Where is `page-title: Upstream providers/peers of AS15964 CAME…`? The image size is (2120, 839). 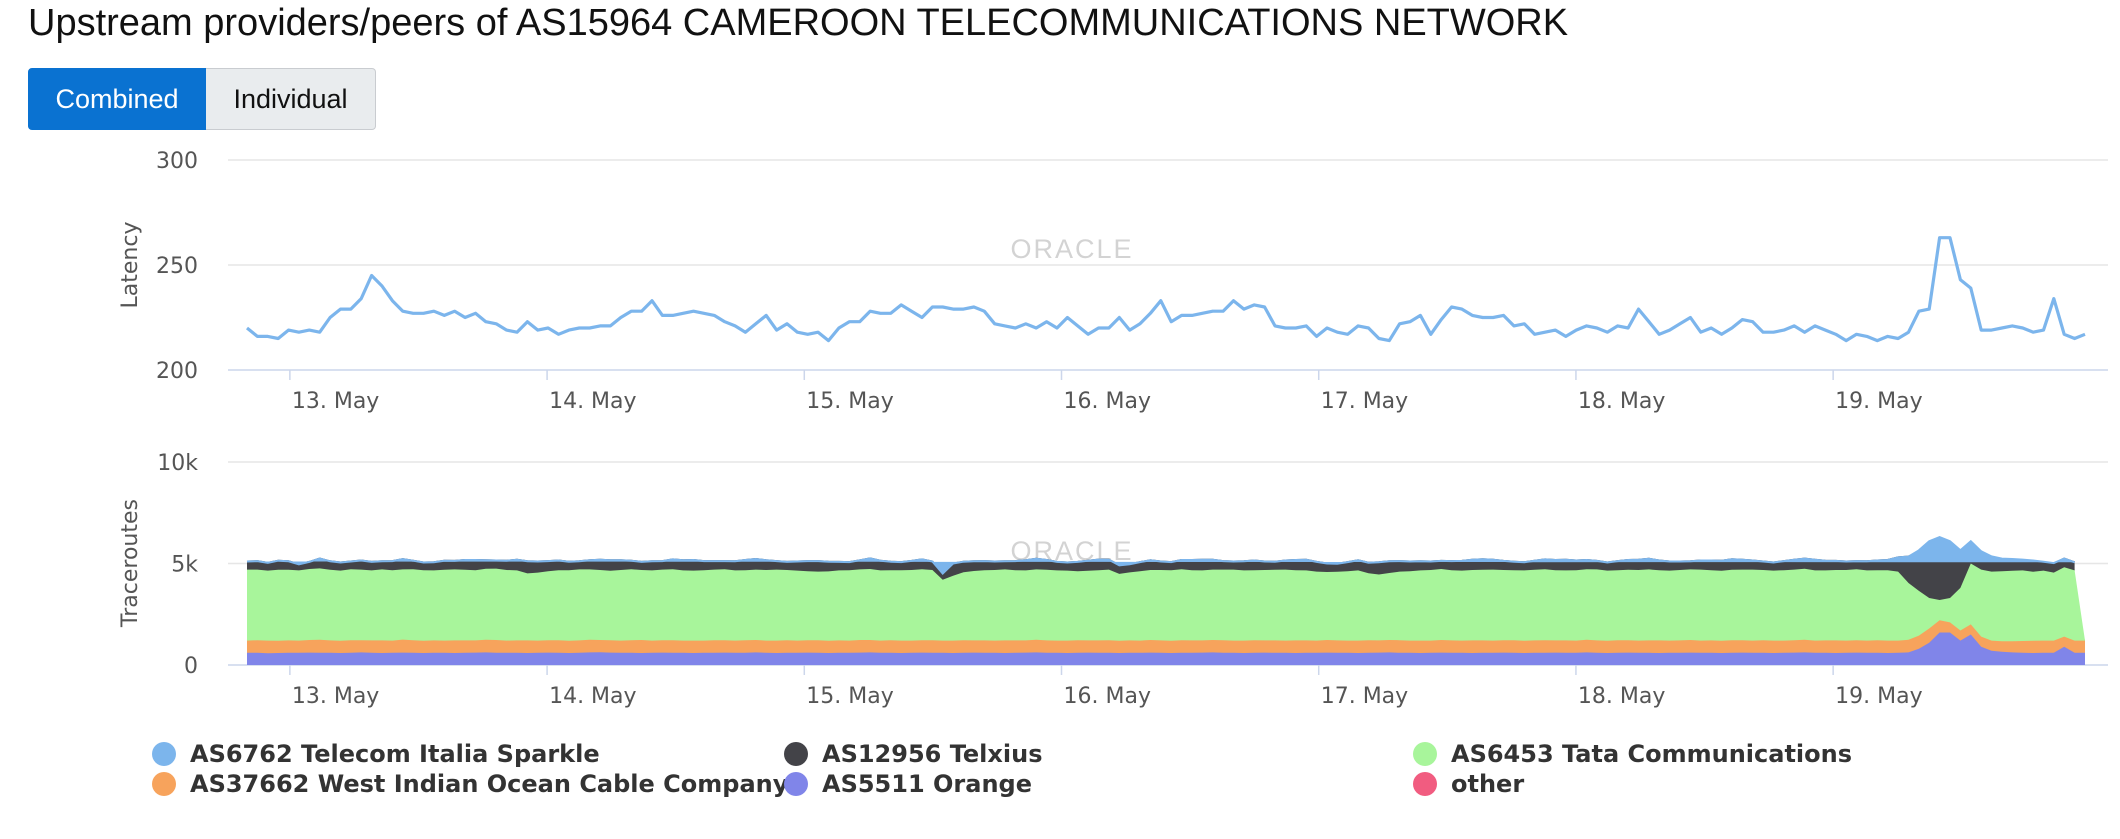
page-title: Upstream providers/peers of AS15964 CAME… is located at coordinates (798, 23).